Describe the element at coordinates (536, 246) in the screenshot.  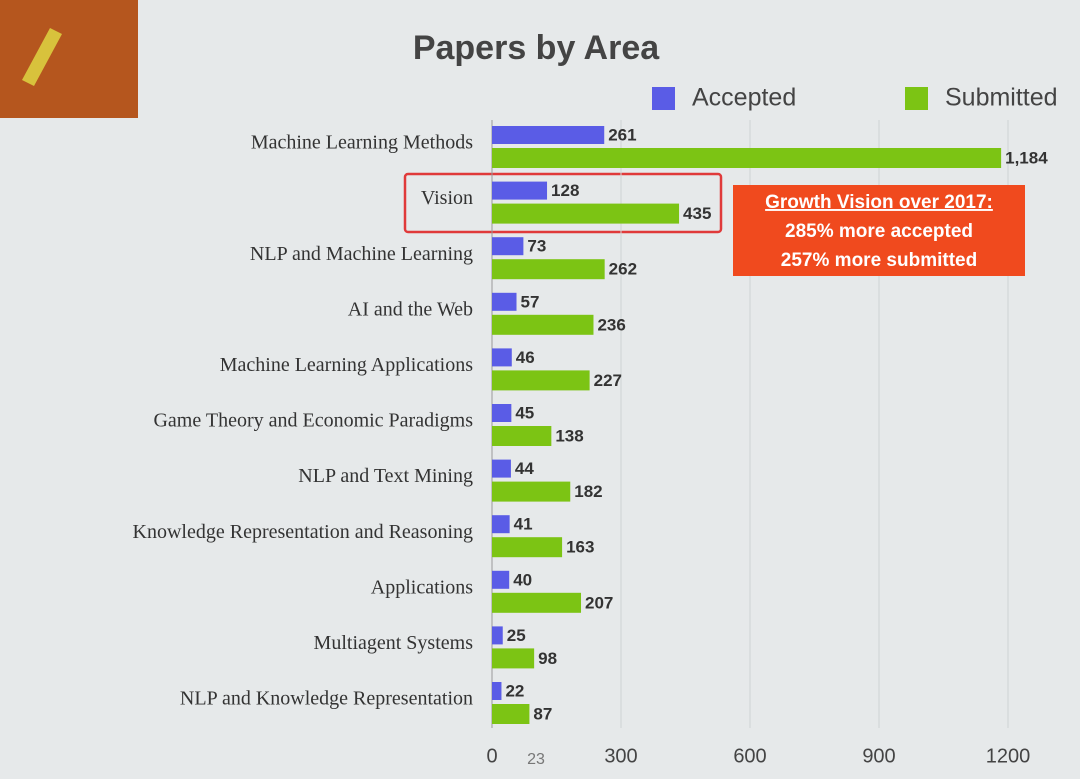
I see `value-label: 73` at that location.